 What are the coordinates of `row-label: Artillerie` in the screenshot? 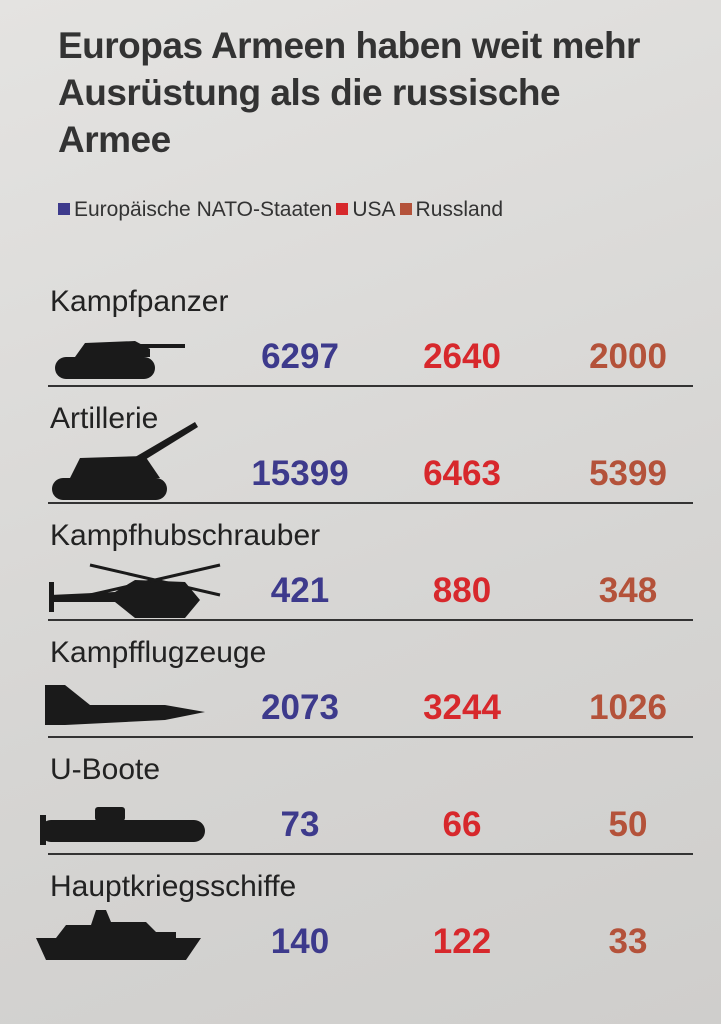 It's located at (104, 418).